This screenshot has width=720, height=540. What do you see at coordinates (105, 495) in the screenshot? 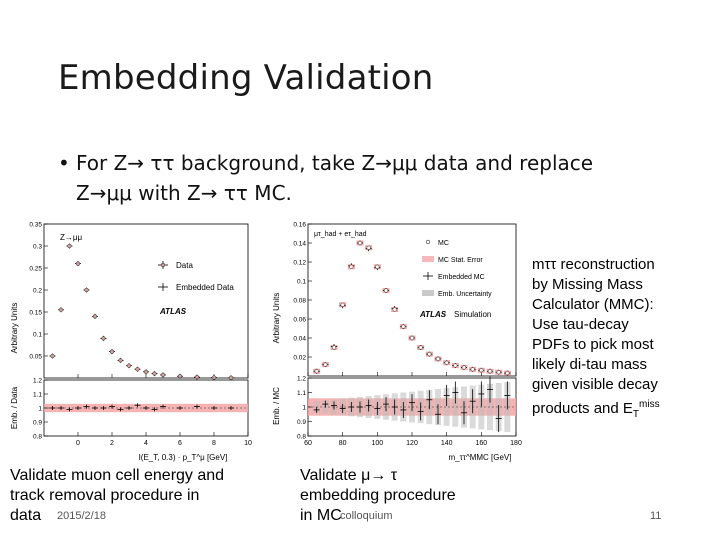
I see `left-caption-line: track removal procedure in` at bounding box center [105, 495].